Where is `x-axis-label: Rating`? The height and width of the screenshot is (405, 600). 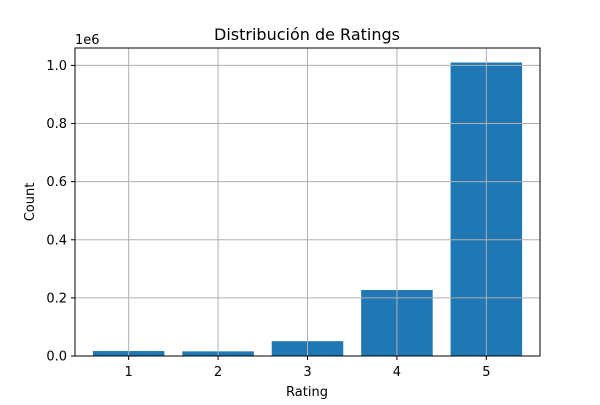 x-axis-label: Rating is located at coordinates (307, 392).